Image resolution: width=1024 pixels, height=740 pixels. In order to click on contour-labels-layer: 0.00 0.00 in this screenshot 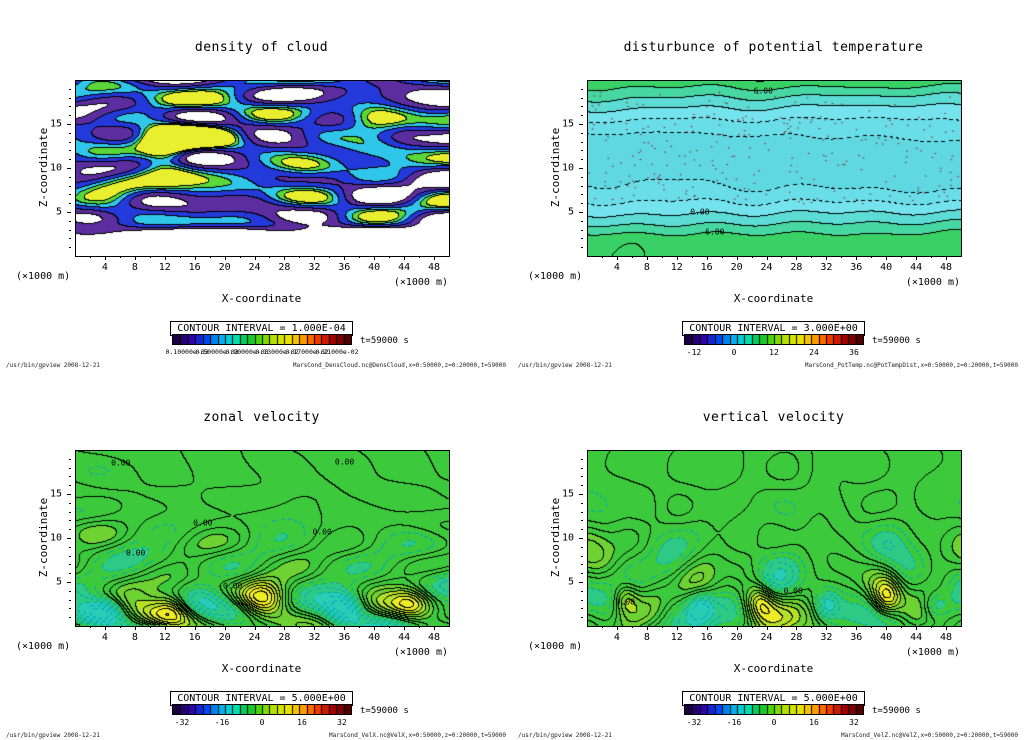, I will do `click(774, 538)`.